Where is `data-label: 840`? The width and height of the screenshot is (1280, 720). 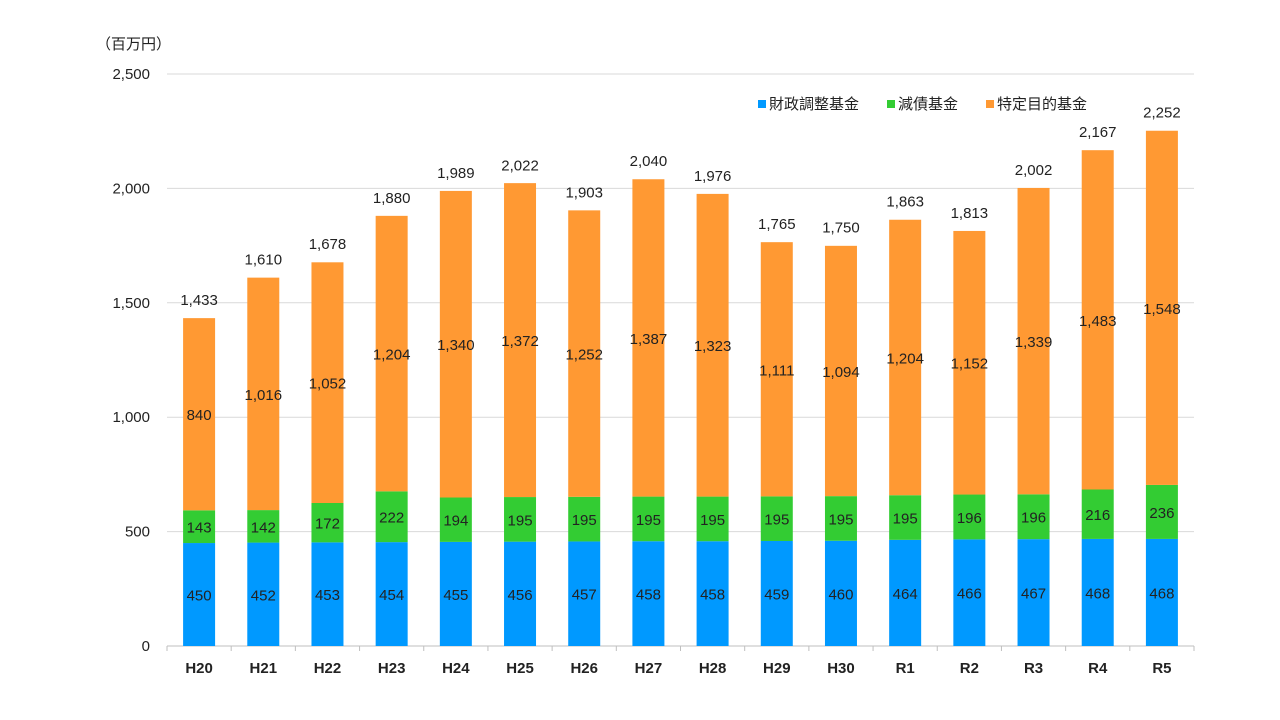 data-label: 840 is located at coordinates (199, 415).